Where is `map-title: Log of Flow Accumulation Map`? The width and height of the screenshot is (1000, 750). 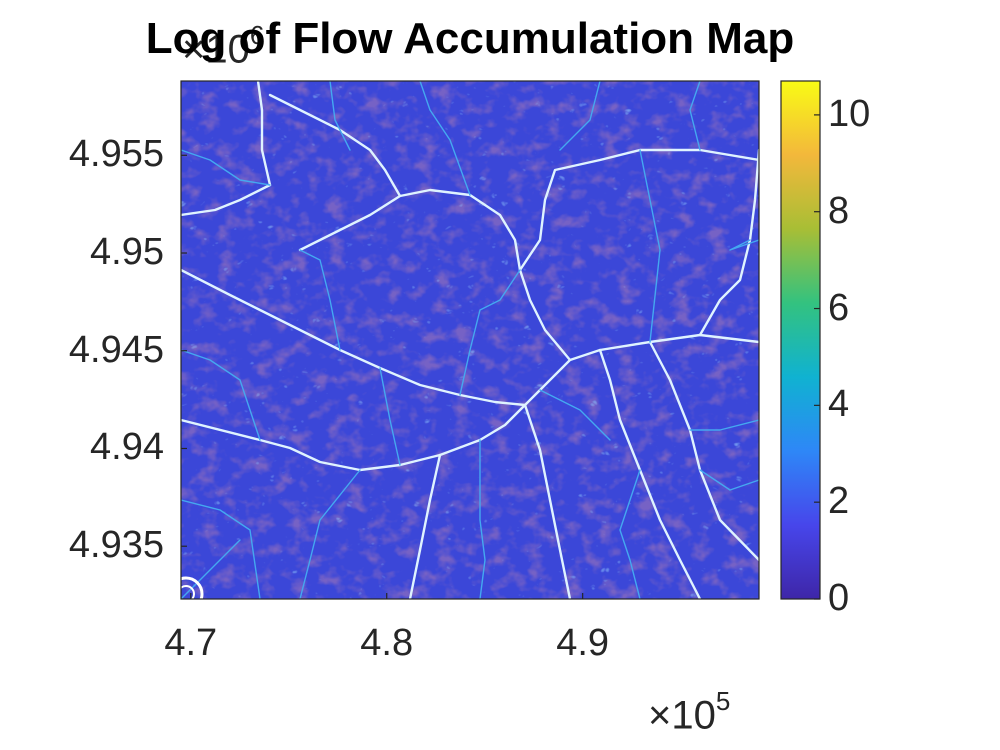 map-title: Log of Flow Accumulation Map is located at coordinates (470, 38).